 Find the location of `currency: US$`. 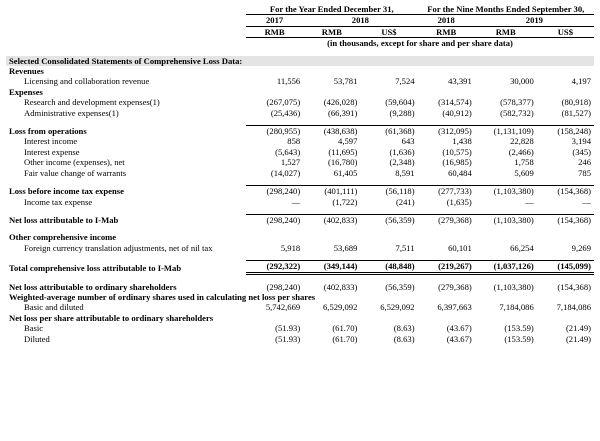

currency: US$ is located at coordinates (389, 32).